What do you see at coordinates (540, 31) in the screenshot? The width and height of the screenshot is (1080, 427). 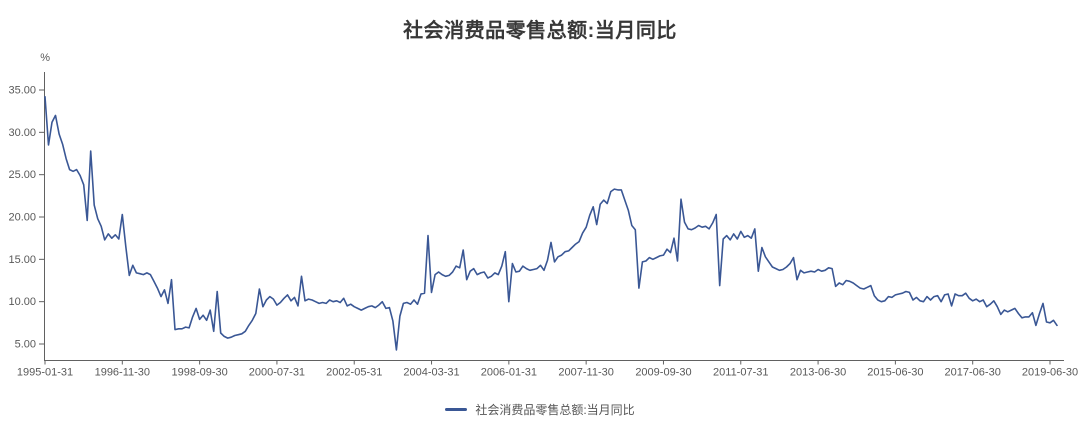 I see `chart-title: 社会消费品零售总额:当月同比` at bounding box center [540, 31].